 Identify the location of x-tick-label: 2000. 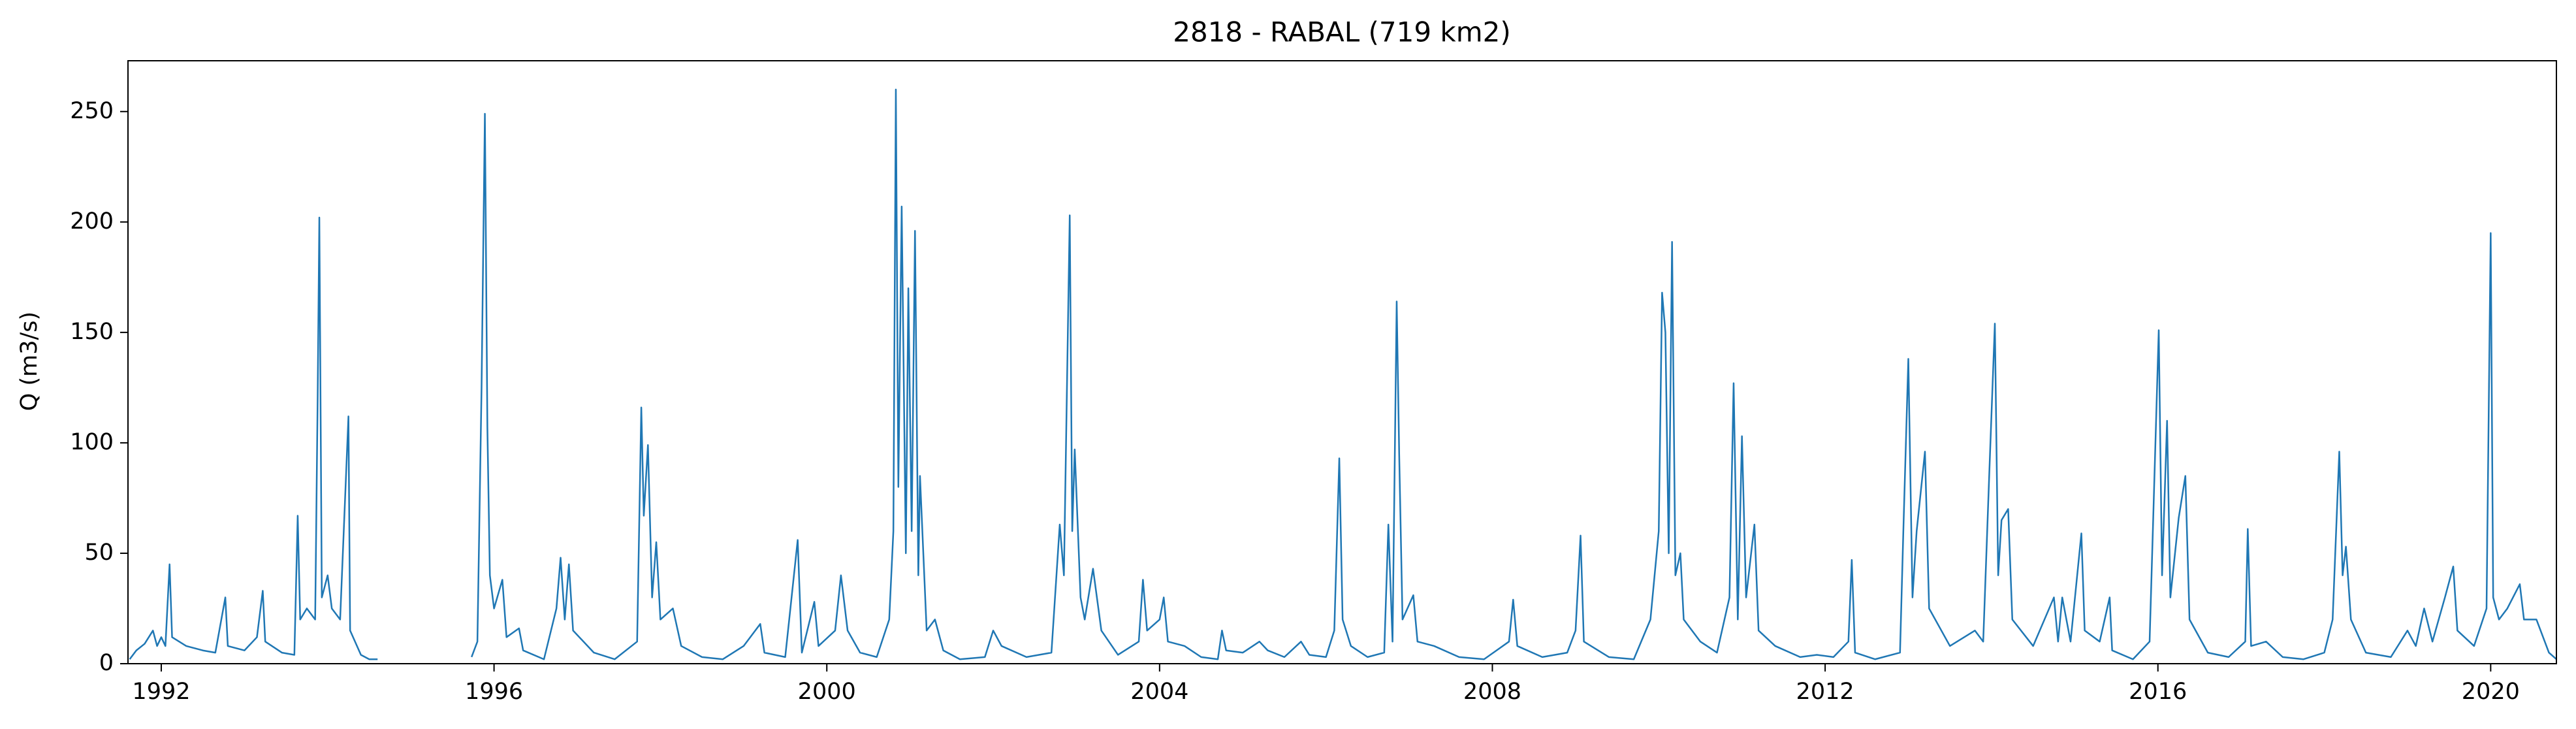
(827, 692).